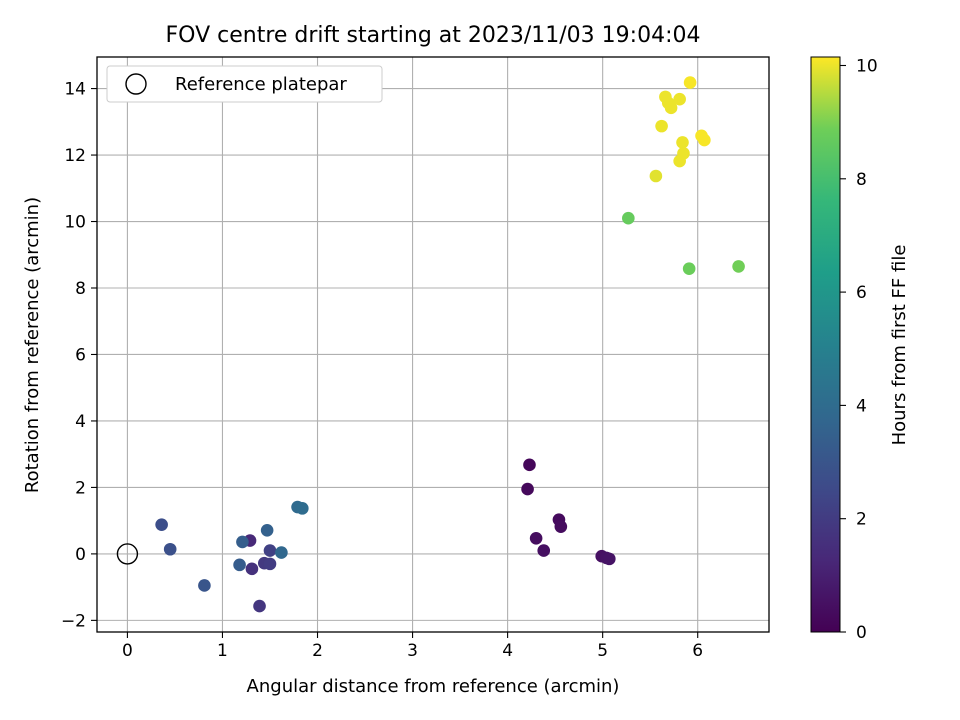 This screenshot has width=960, height=720. I want to click on colorbar, so click(825, 344).